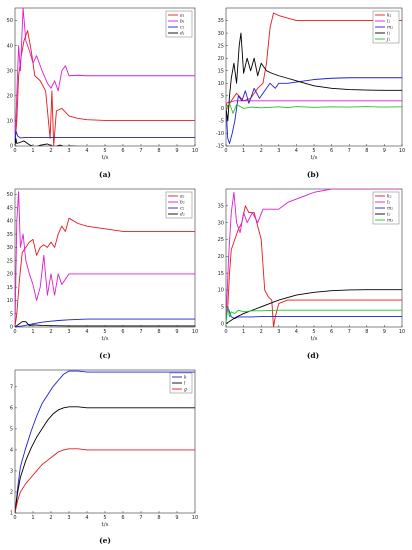 Image resolution: width=412 pixels, height=550 pixels. I want to click on legend-label: k, so click(185, 378).